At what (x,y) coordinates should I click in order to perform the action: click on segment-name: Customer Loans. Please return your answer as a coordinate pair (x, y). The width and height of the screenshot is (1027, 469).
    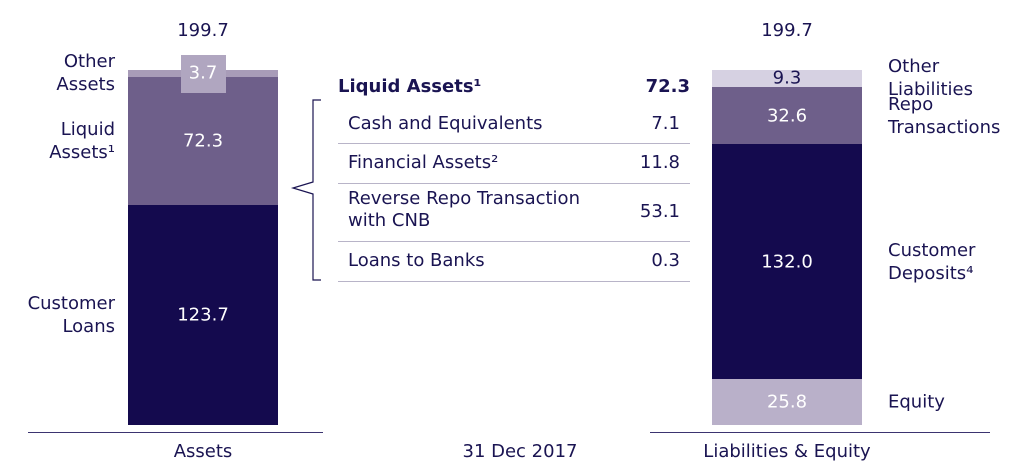
    Looking at the image, I should click on (71, 315).